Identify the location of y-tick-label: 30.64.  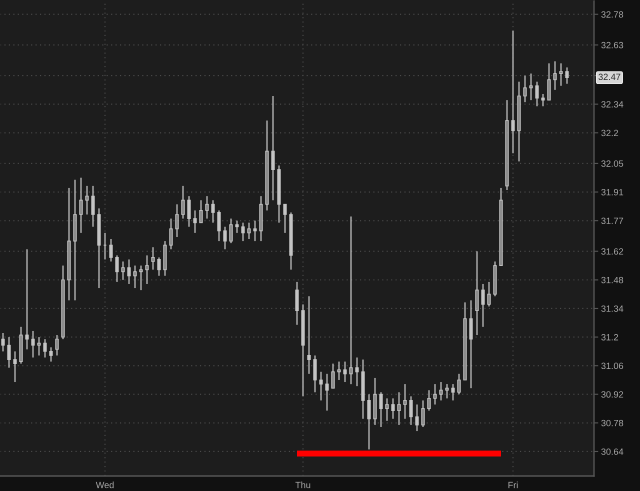
(612, 451).